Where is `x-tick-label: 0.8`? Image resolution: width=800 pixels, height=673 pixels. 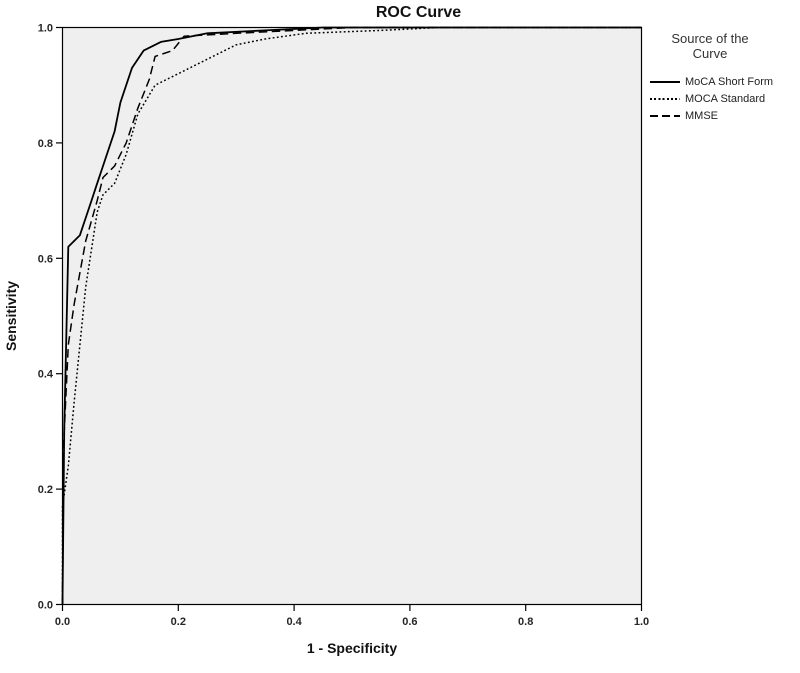 x-tick-label: 0.8 is located at coordinates (525, 622).